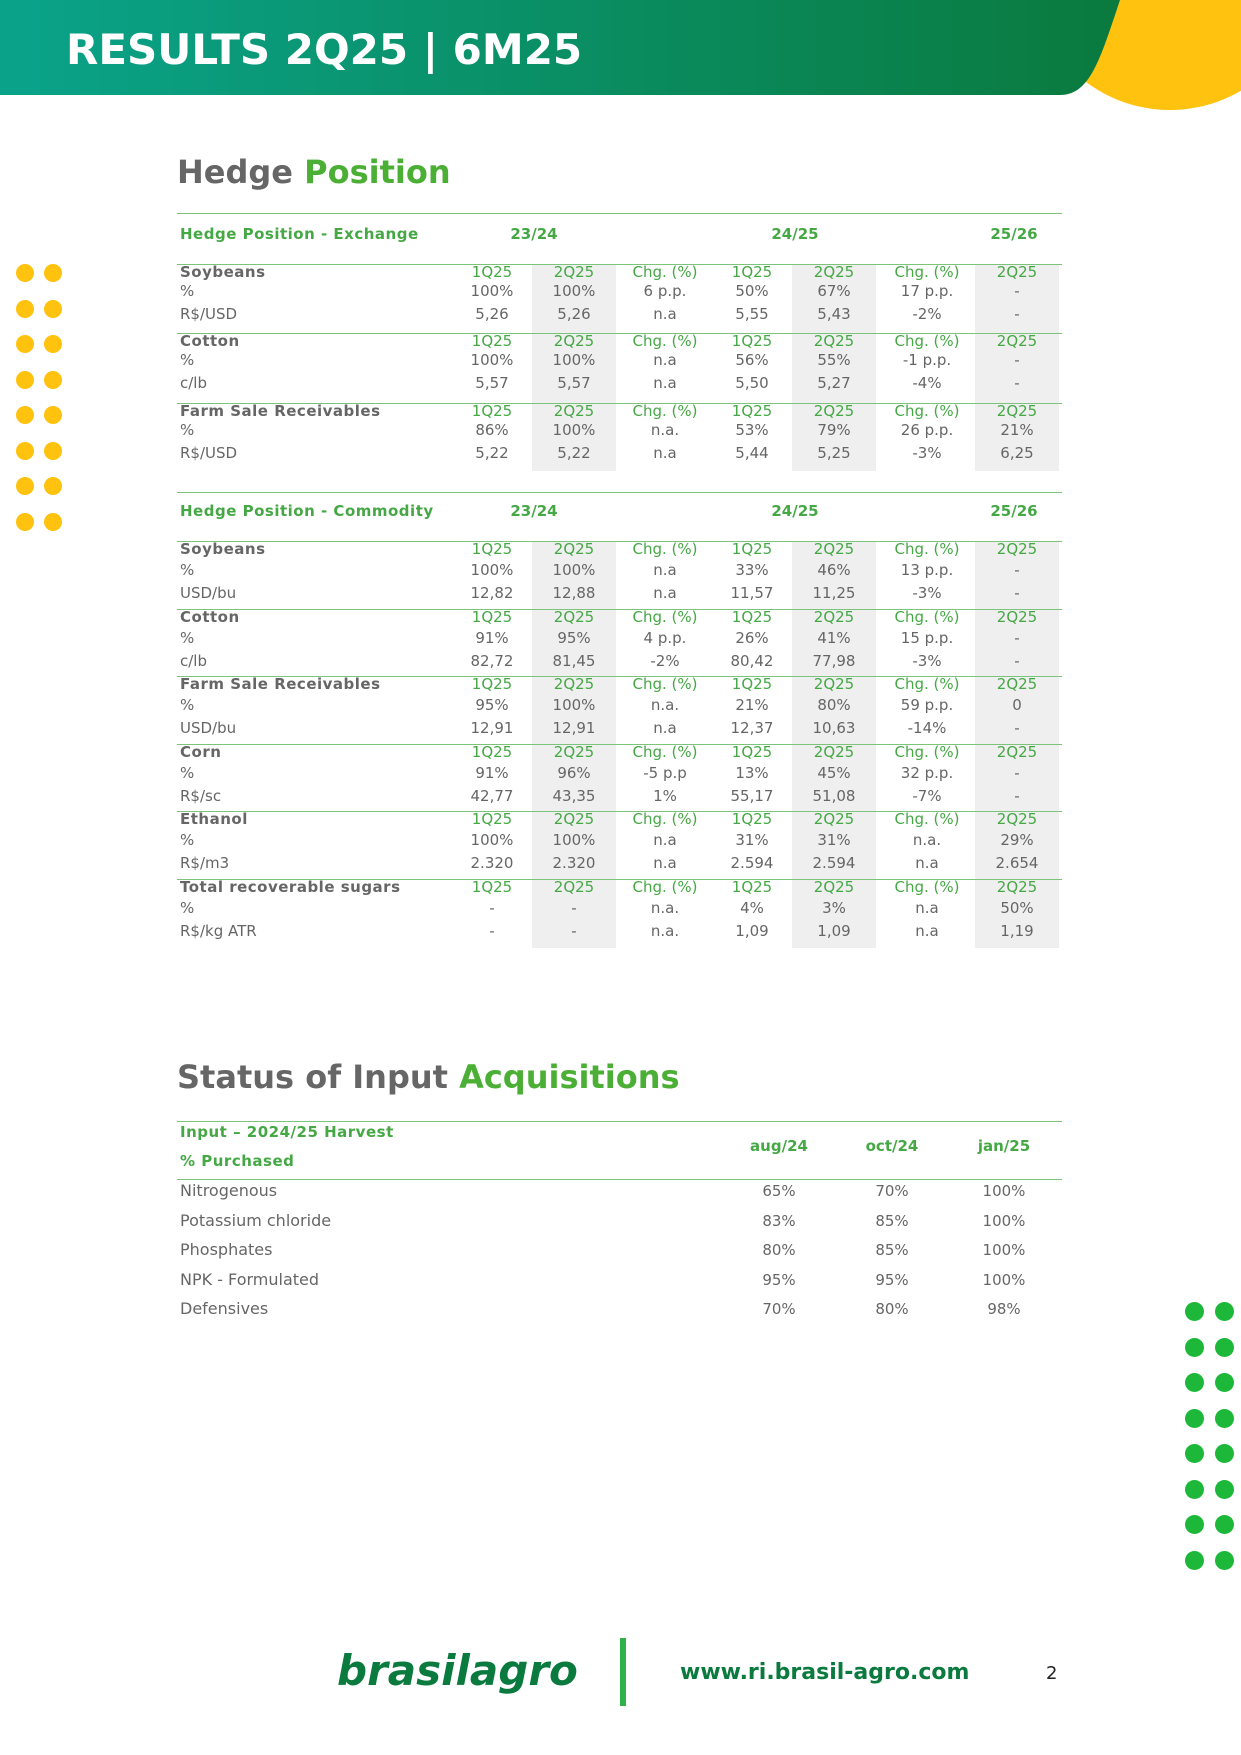  Describe the element at coordinates (752, 570) in the screenshot. I see `cell: 33%` at that location.